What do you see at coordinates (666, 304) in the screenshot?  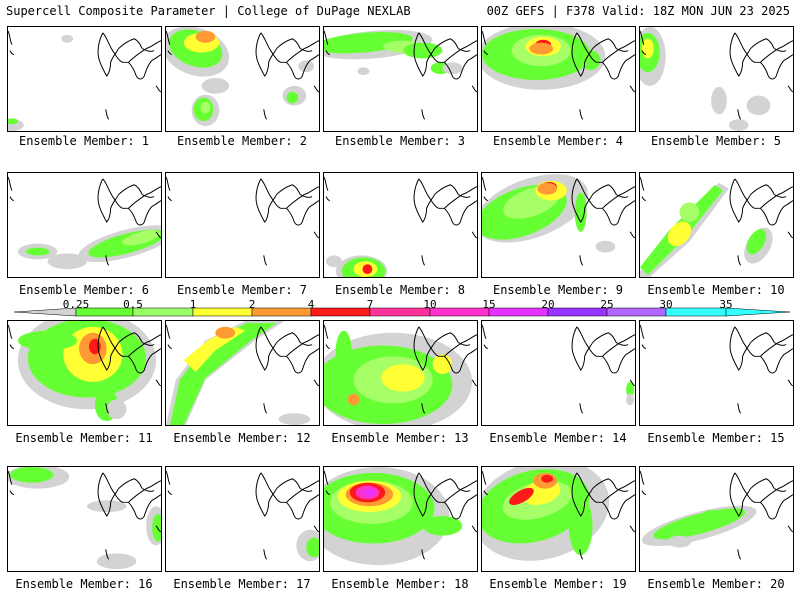 I see `colorbar-tick-label: 30` at bounding box center [666, 304].